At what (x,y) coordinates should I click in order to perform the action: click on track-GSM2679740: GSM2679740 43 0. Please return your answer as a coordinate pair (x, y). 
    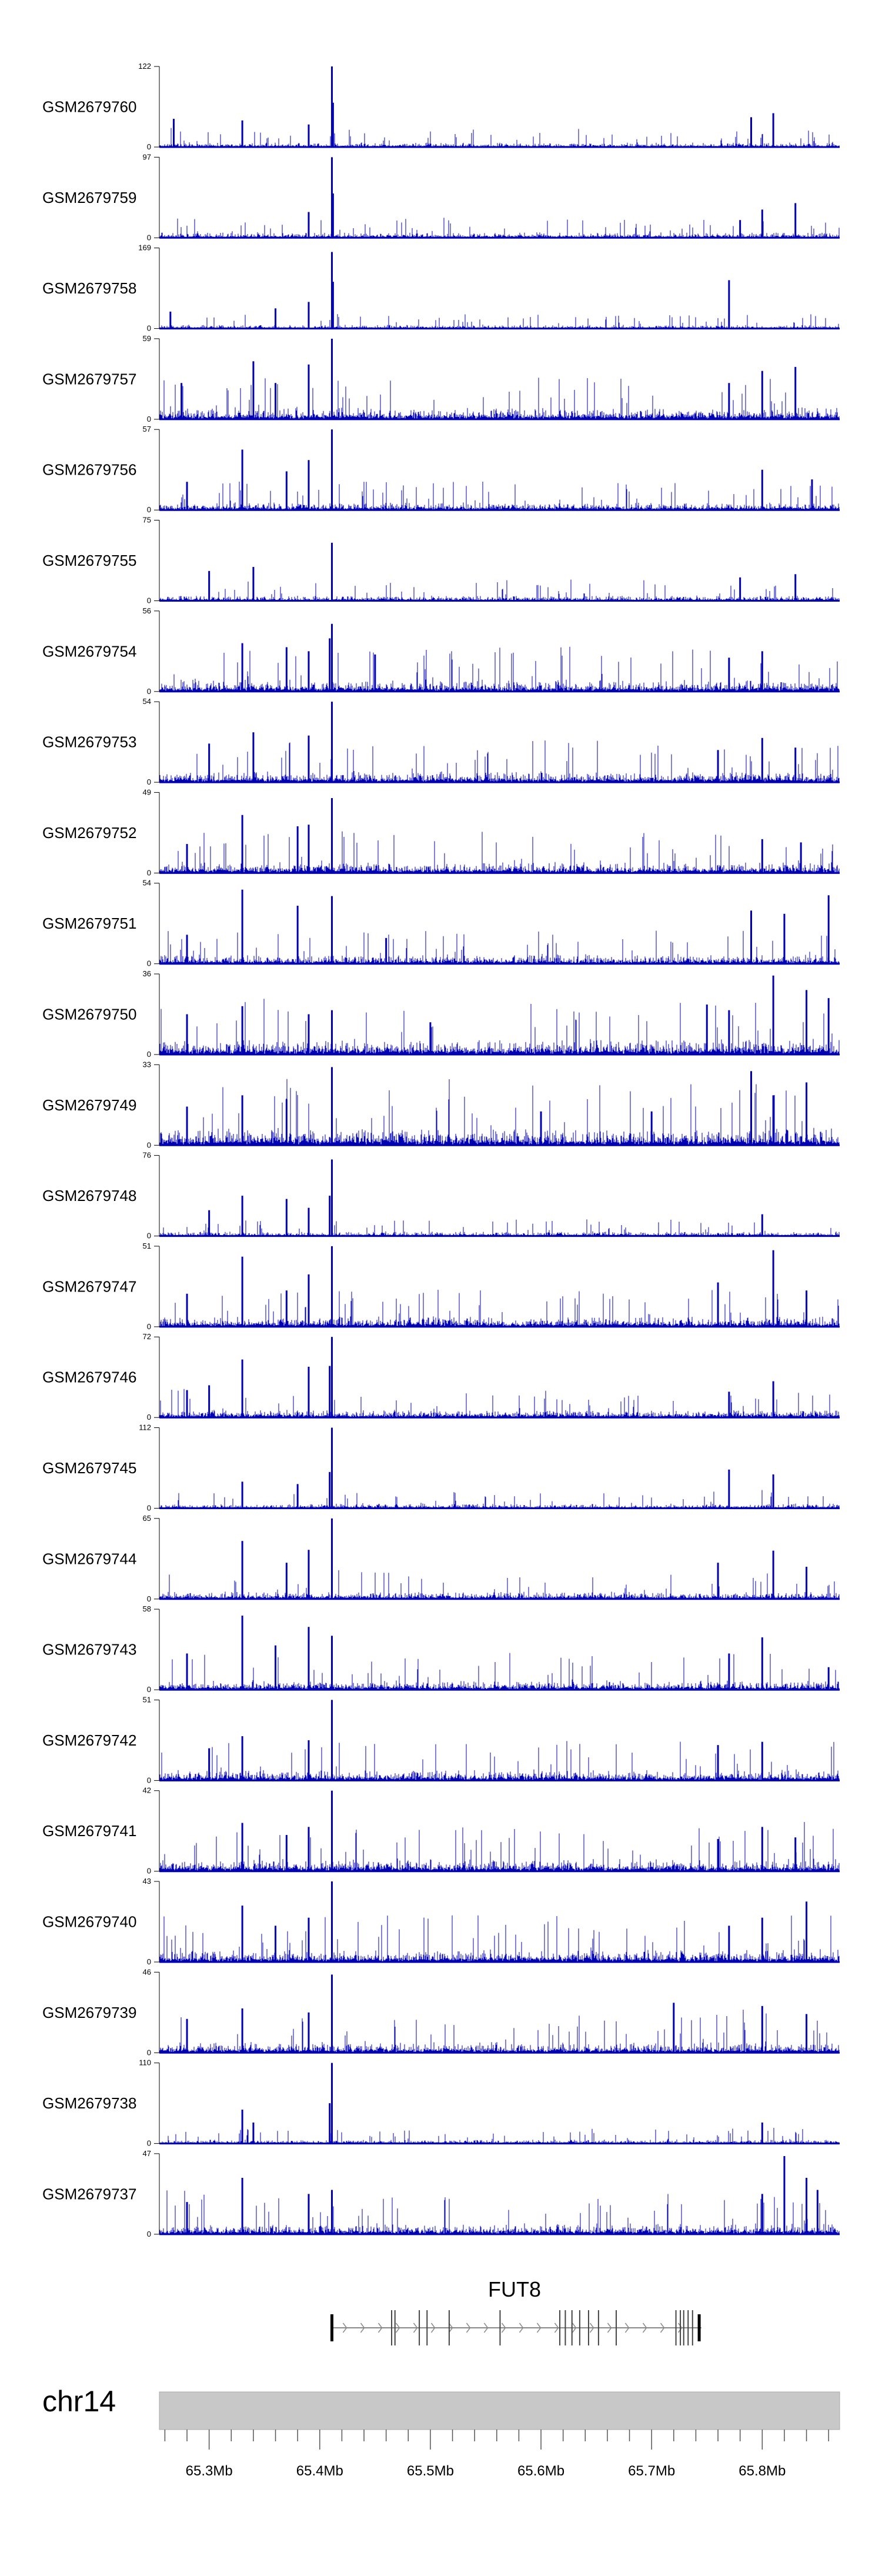
    Looking at the image, I should click on (441, 1921).